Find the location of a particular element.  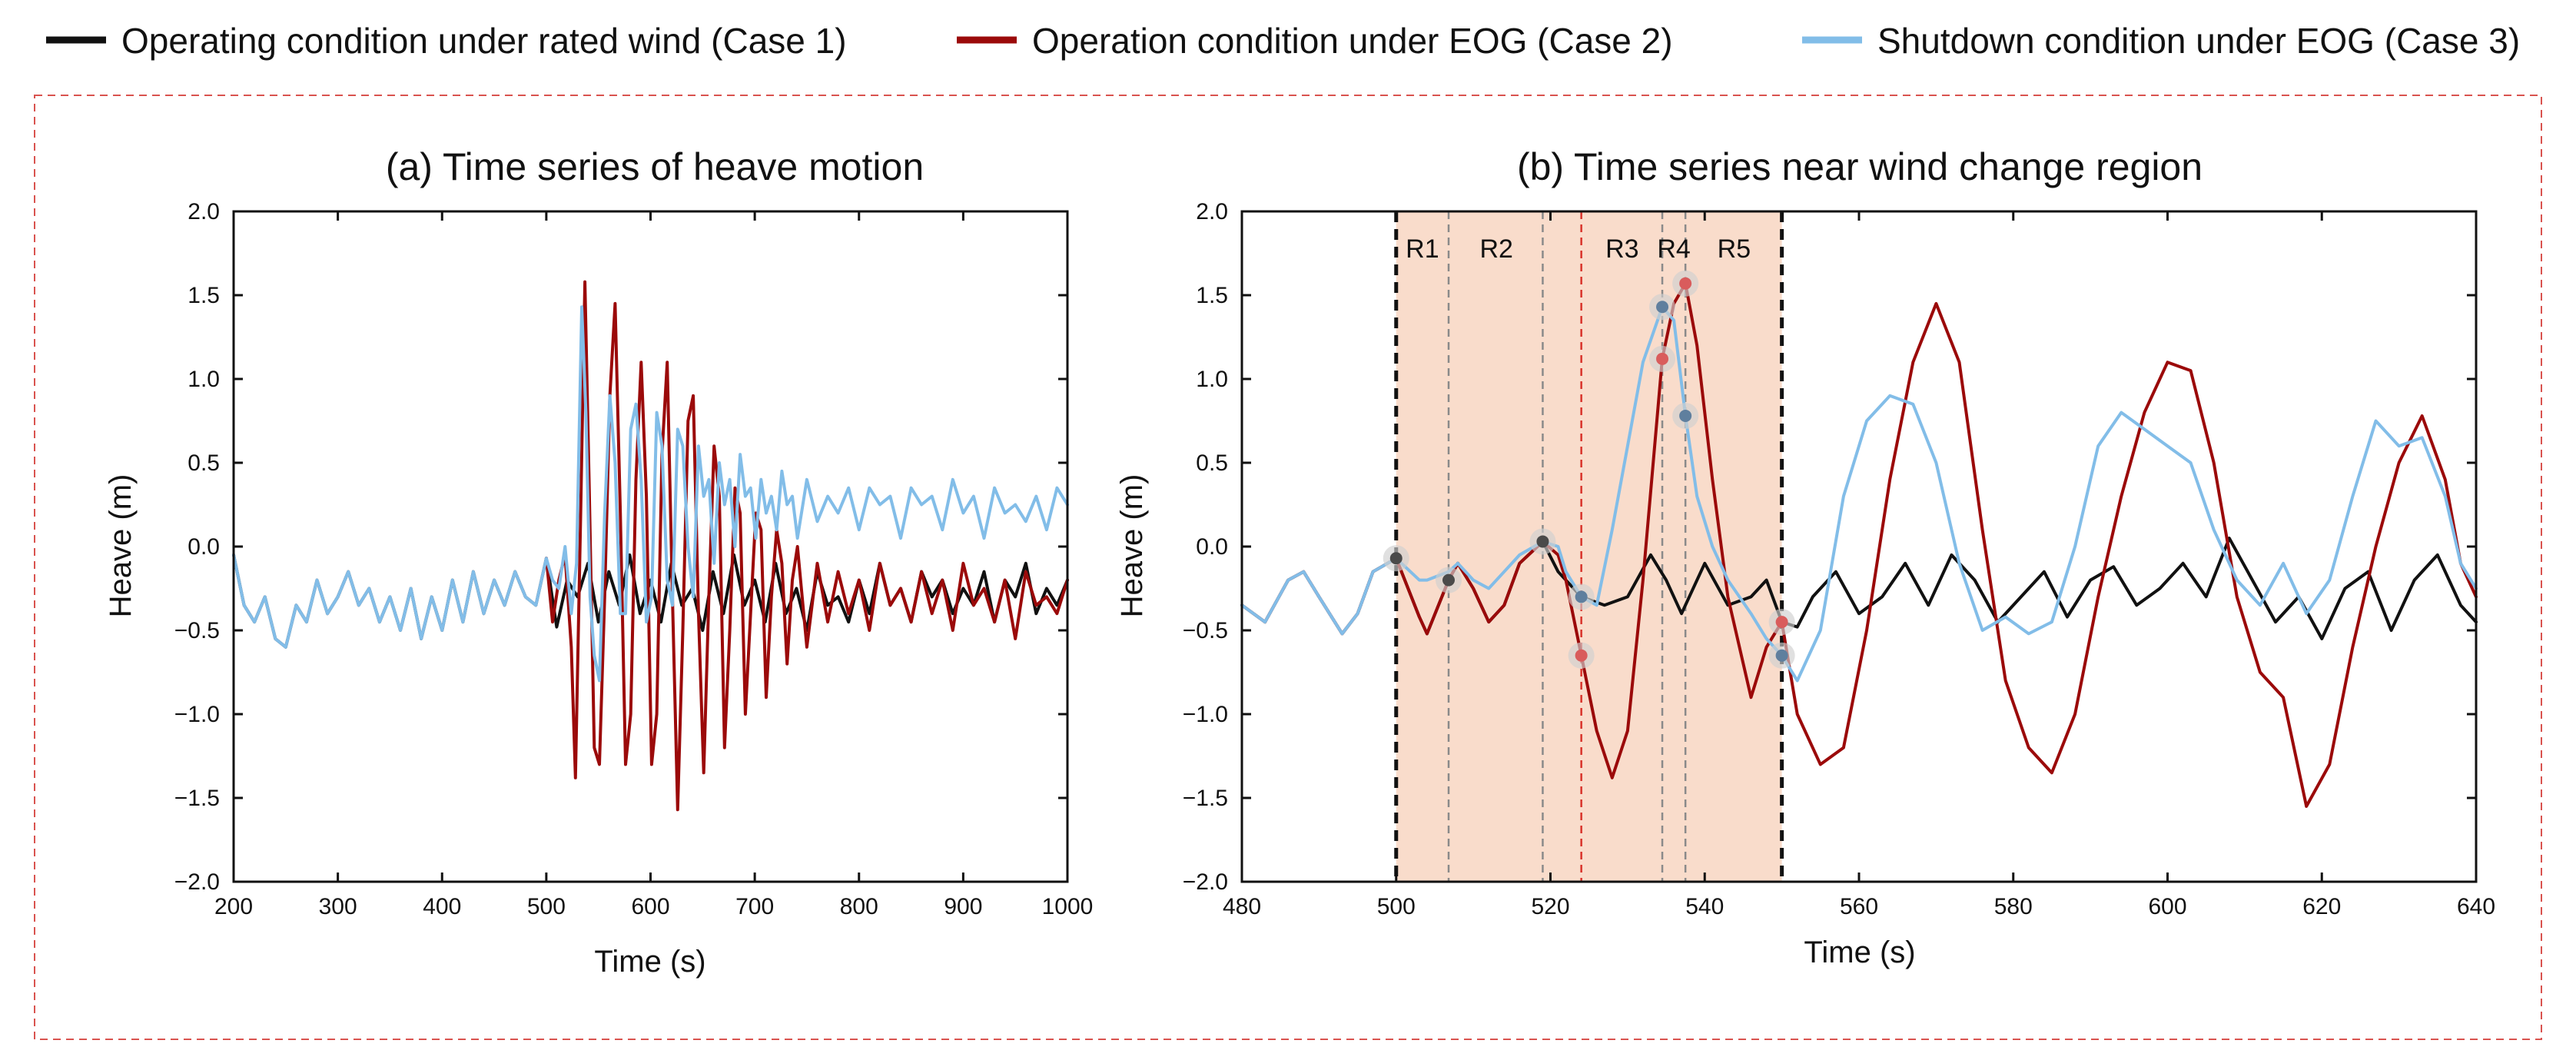

panel-b-xtick-label-0: 480 is located at coordinates (1242, 906).